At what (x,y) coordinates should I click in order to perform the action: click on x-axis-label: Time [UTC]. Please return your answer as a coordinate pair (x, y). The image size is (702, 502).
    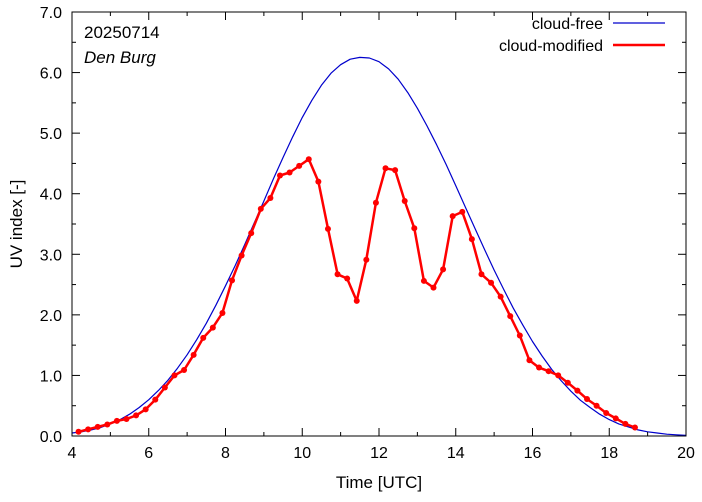
    Looking at the image, I should click on (379, 482).